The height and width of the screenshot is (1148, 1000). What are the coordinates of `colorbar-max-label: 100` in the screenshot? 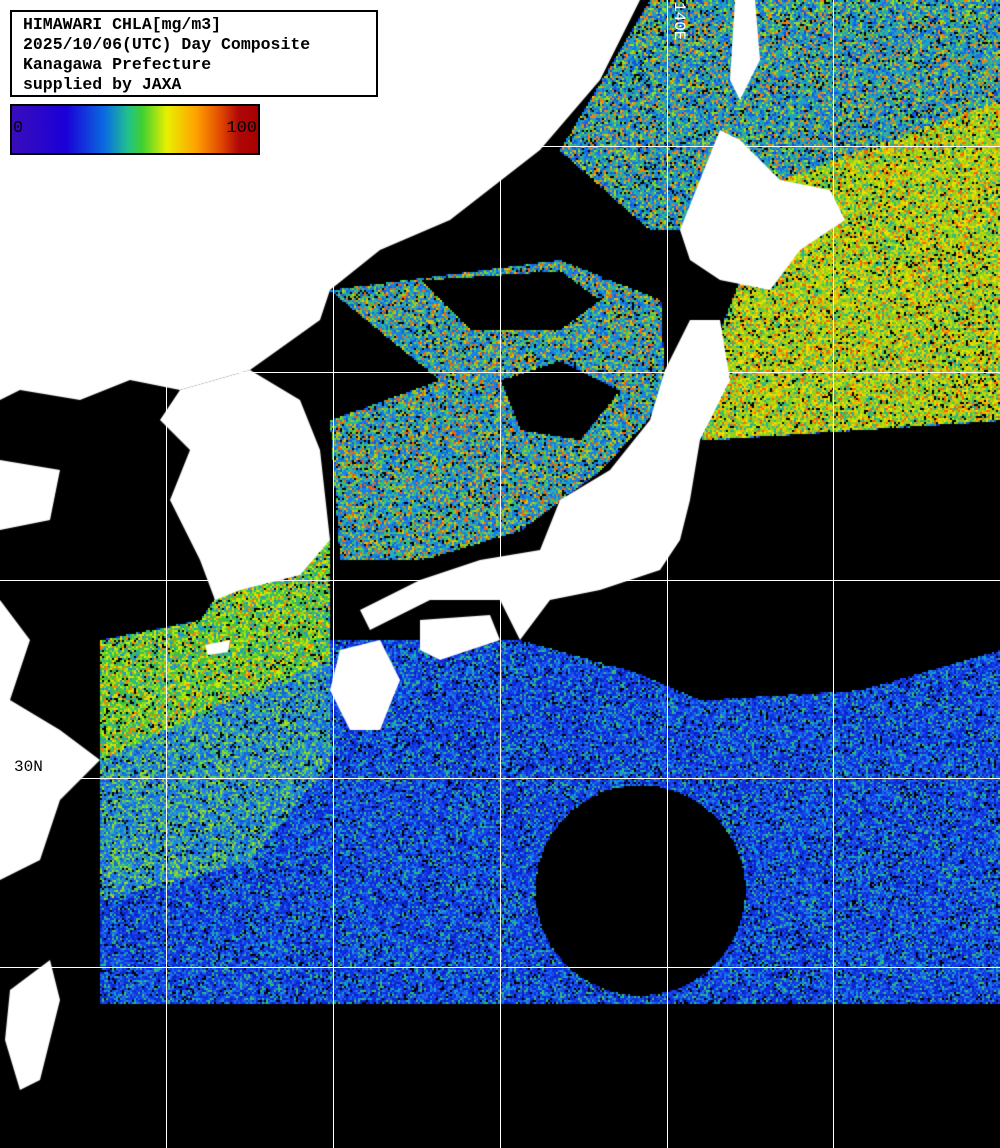 It's located at (241, 128).